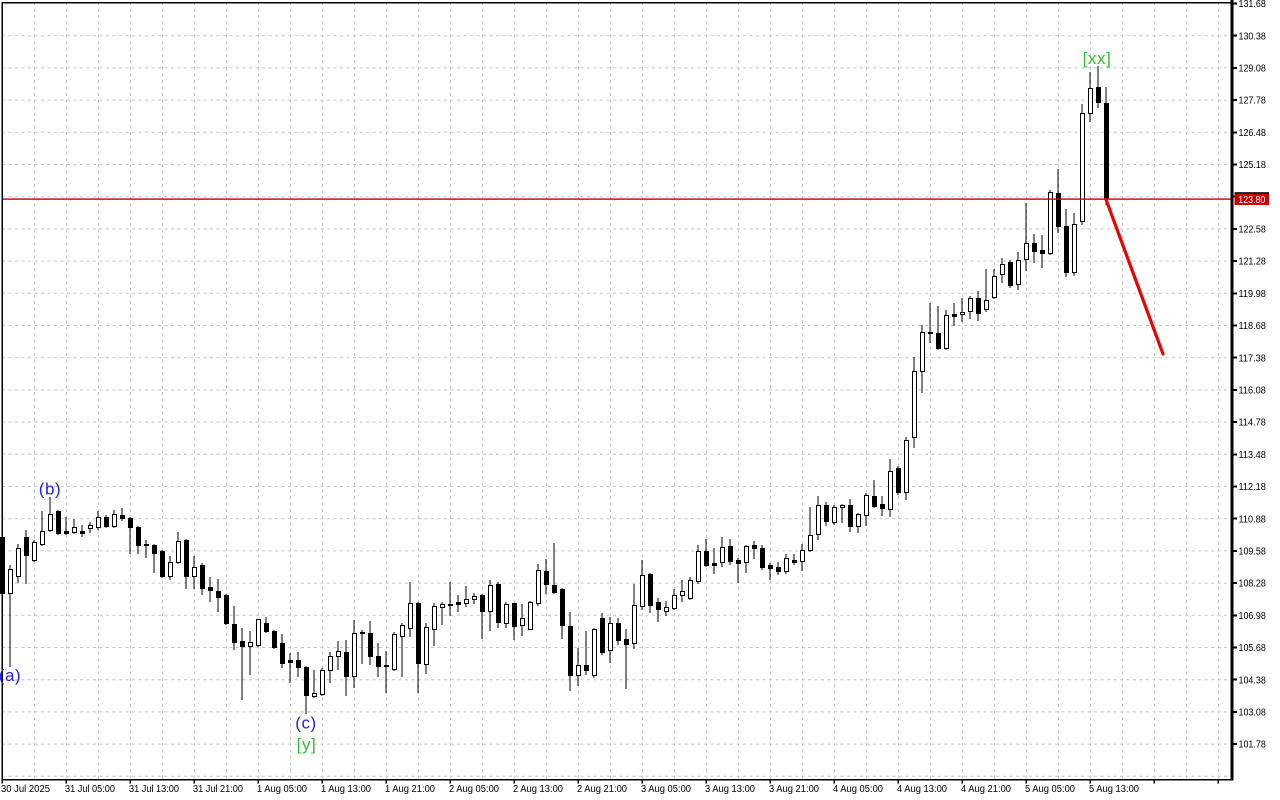  What do you see at coordinates (1114, 789) in the screenshot?
I see `svg-text: 5 Aug 13:00` at bounding box center [1114, 789].